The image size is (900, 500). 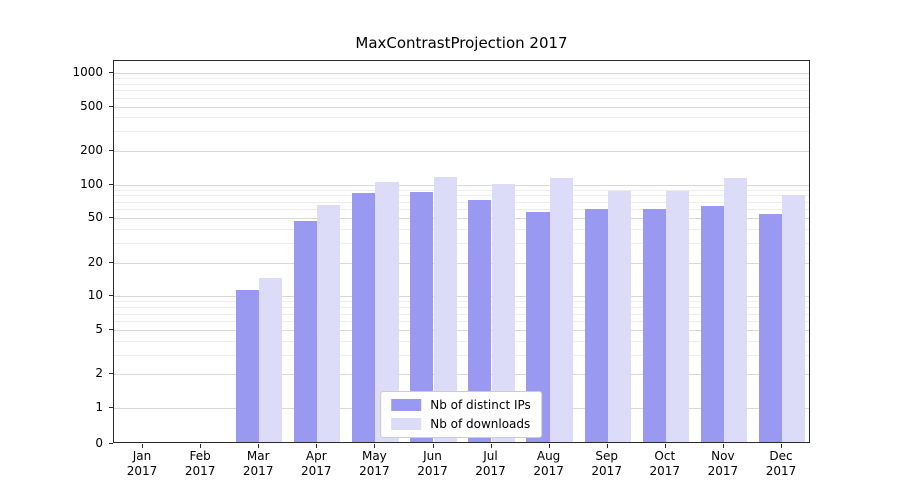 What do you see at coordinates (95, 217) in the screenshot?
I see `y-tick-label: 50` at bounding box center [95, 217].